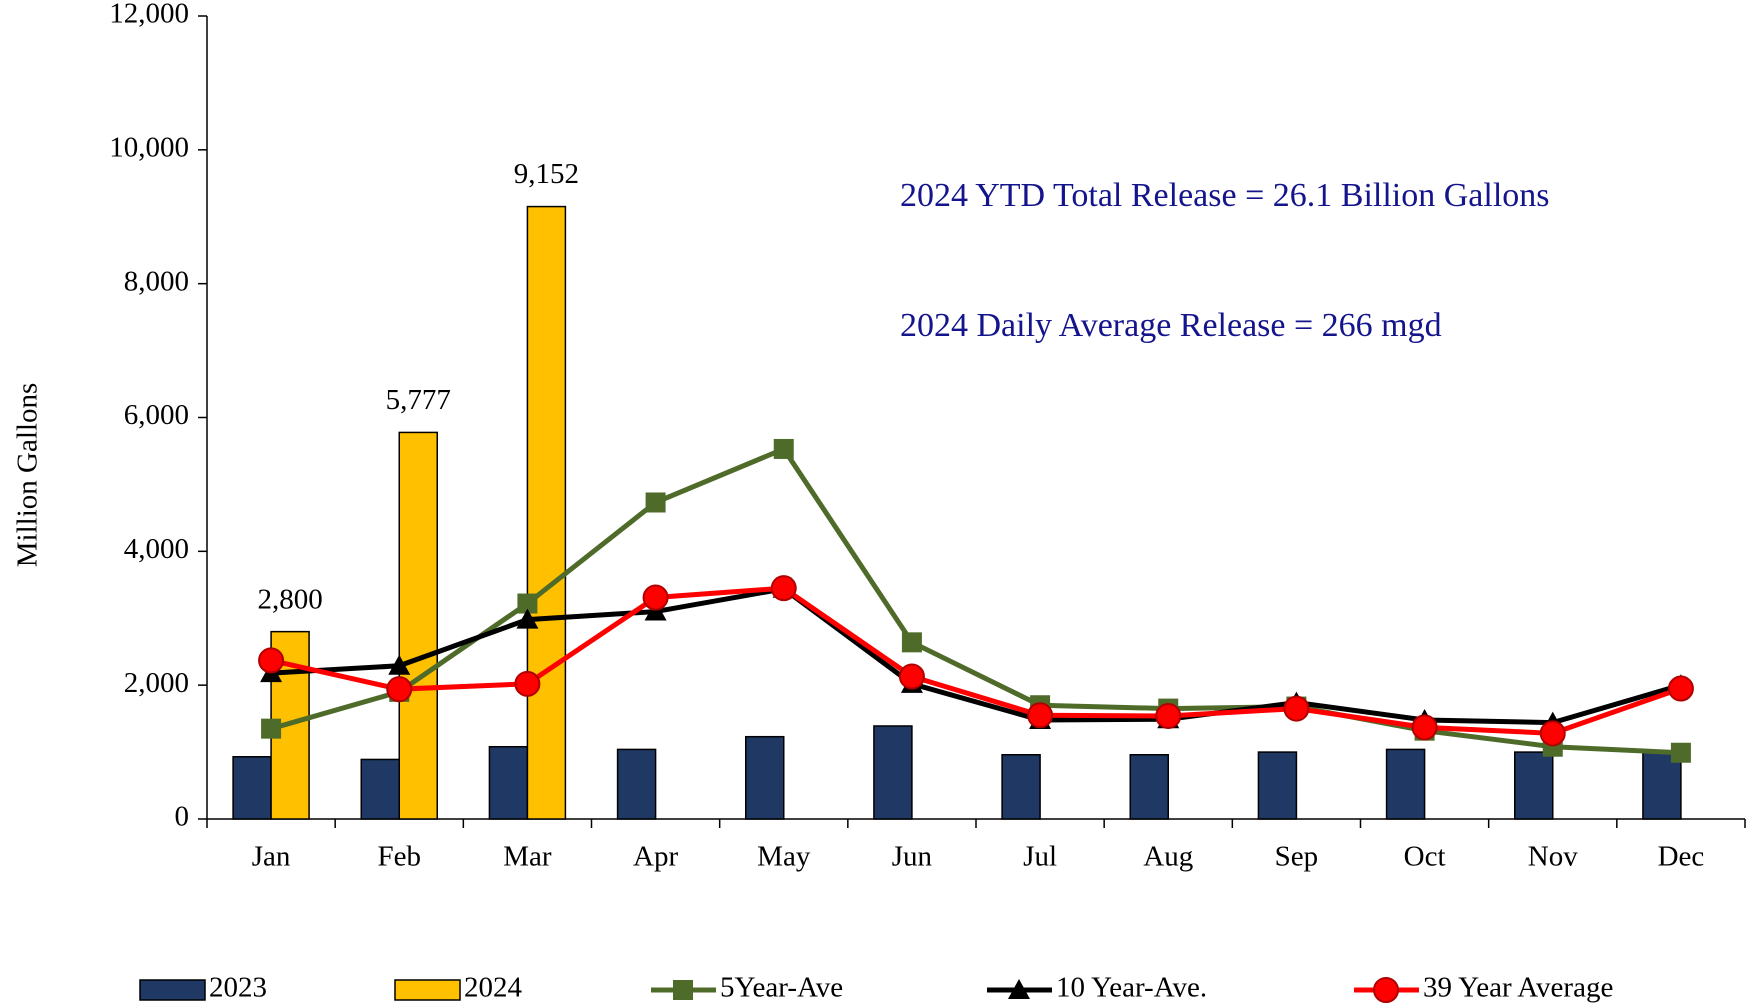 The width and height of the screenshot is (1752, 1008). I want to click on y-tick-label: 4,000, so click(156, 549).